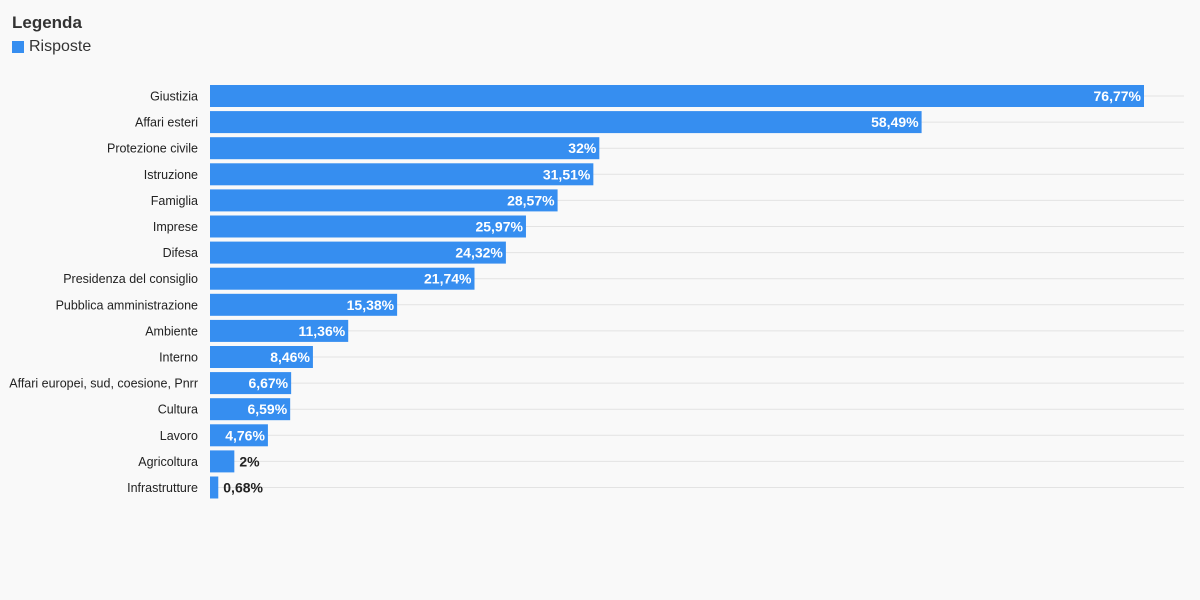 This screenshot has height=600, width=1200. I want to click on value-label: 4,76%, so click(245, 435).